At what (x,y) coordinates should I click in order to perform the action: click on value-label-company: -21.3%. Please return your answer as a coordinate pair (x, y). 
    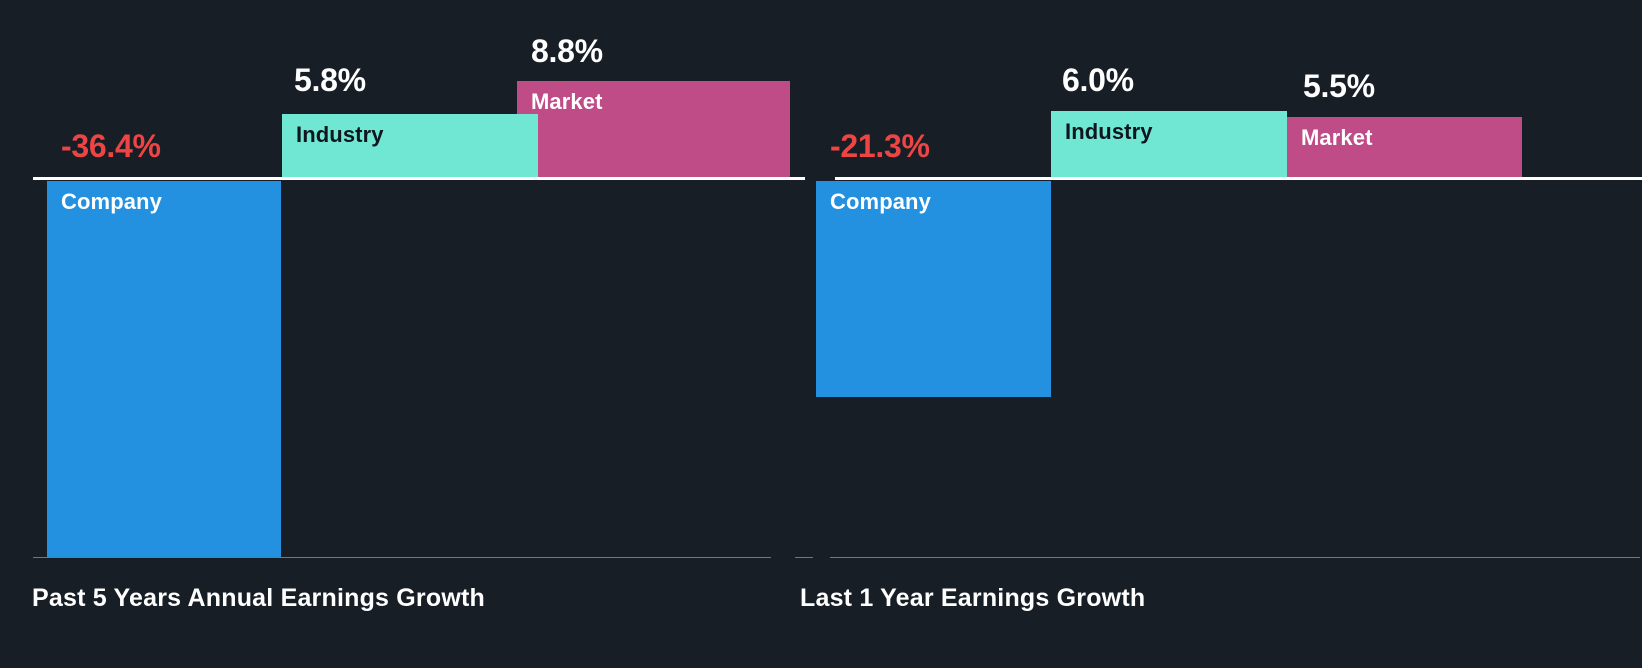
    Looking at the image, I should click on (880, 146).